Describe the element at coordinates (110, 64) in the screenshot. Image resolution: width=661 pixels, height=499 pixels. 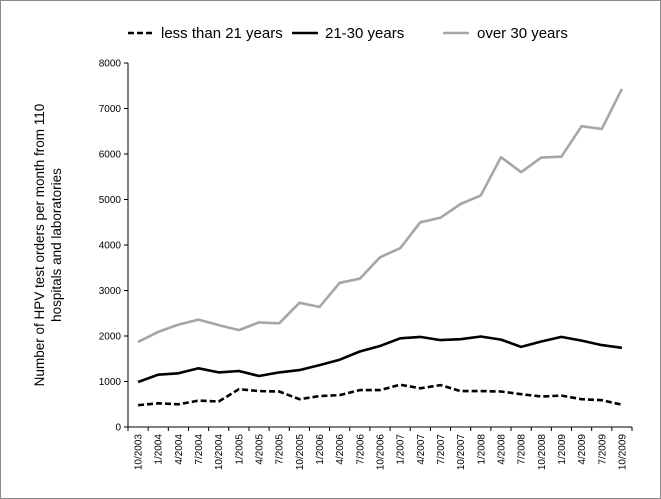
I see `y-tick-label: 8000` at that location.